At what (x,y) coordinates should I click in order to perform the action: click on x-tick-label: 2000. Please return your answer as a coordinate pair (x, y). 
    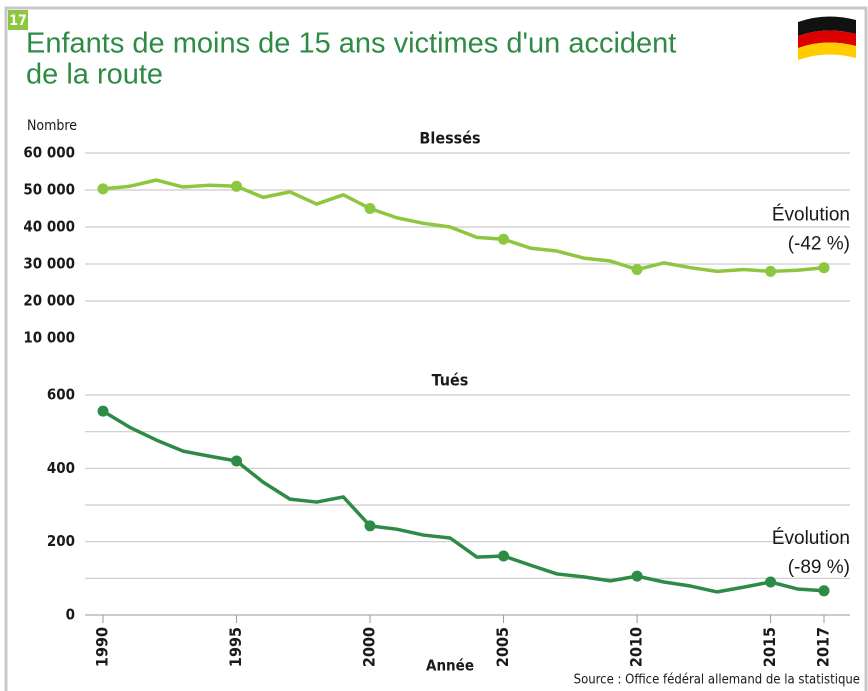
    Looking at the image, I should click on (369, 647).